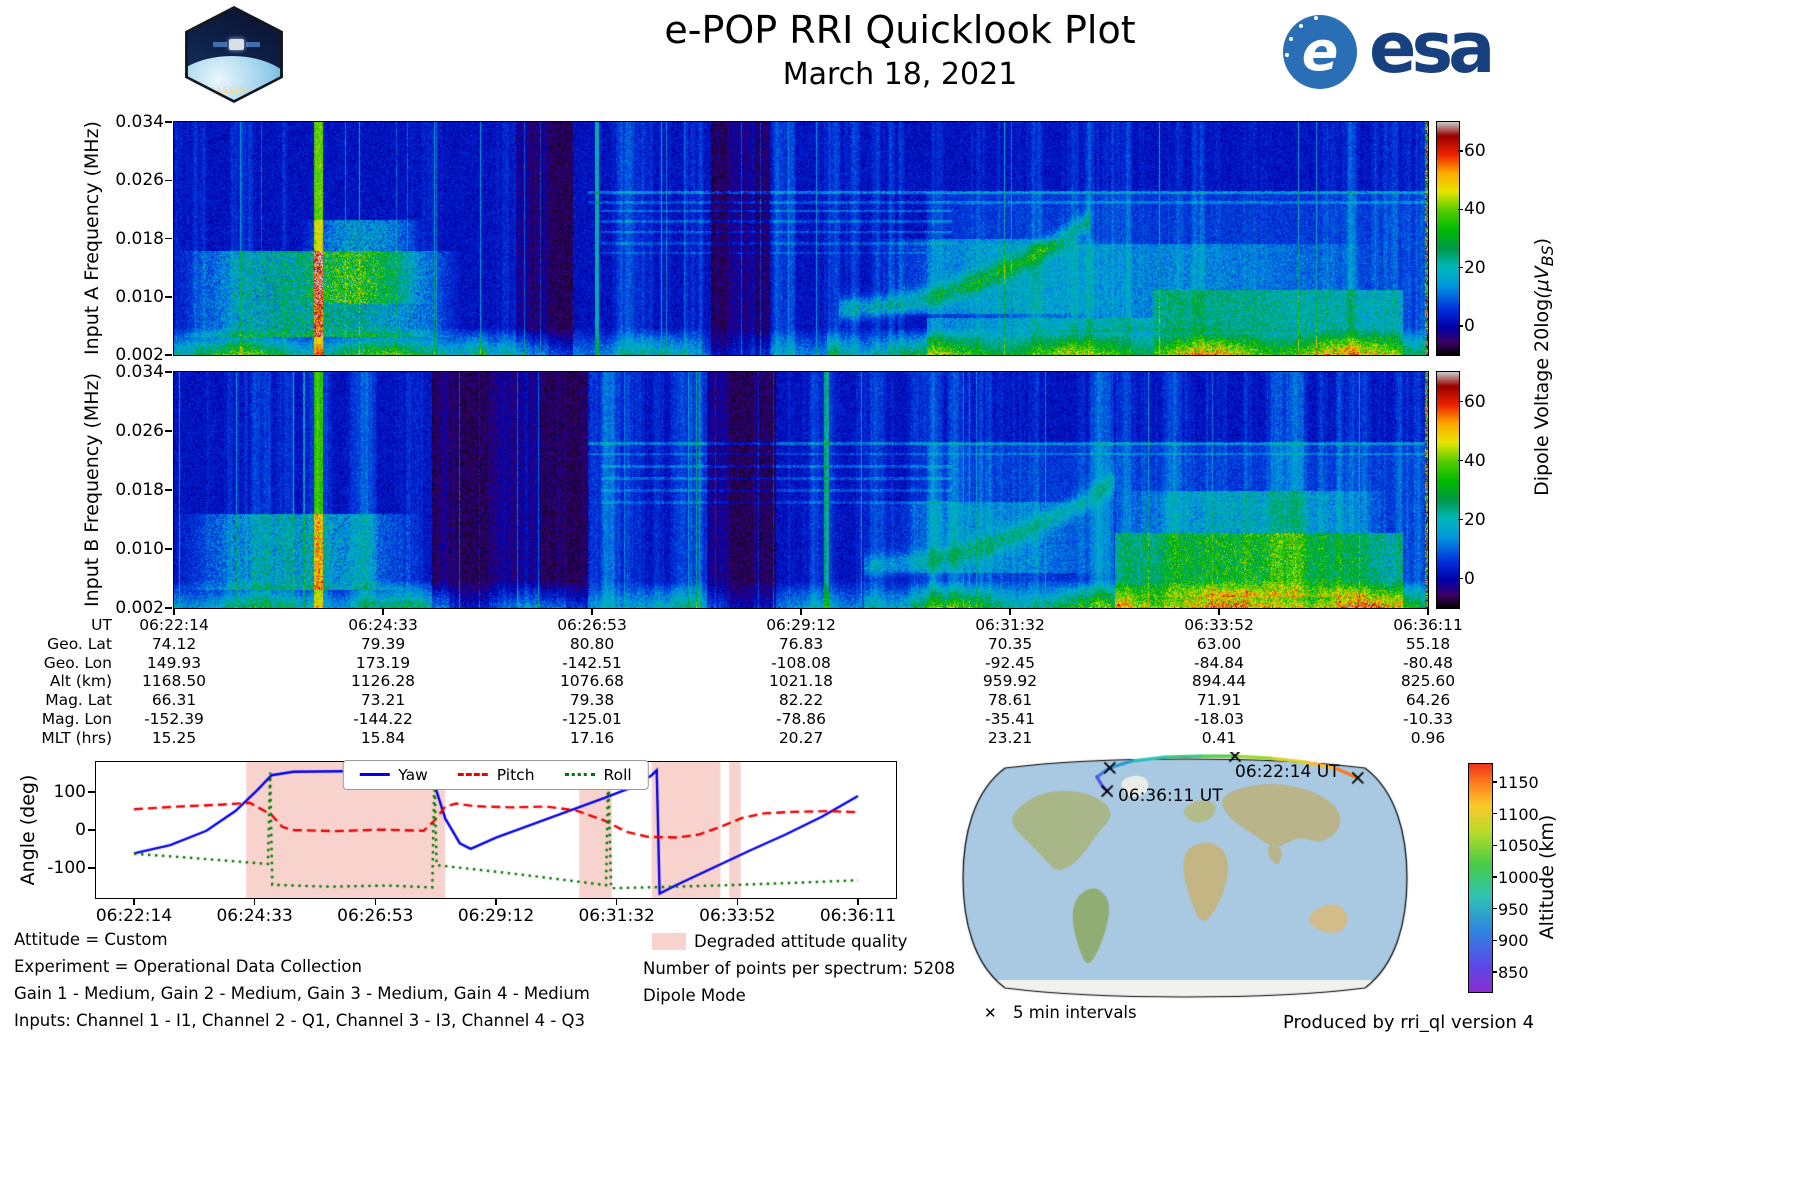  Describe the element at coordinates (375, 916) in the screenshot. I see `time-tick-label: 06:26:53` at that location.